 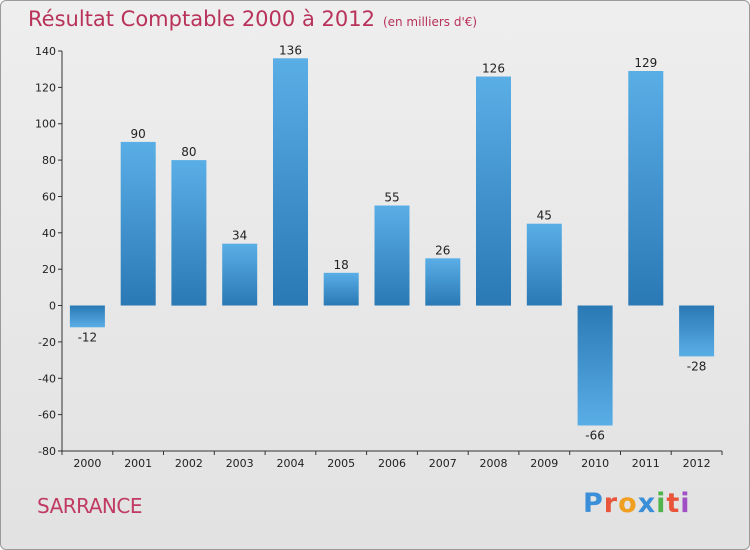 I want to click on x-tick-label-2009: 2009, so click(x=544, y=463).